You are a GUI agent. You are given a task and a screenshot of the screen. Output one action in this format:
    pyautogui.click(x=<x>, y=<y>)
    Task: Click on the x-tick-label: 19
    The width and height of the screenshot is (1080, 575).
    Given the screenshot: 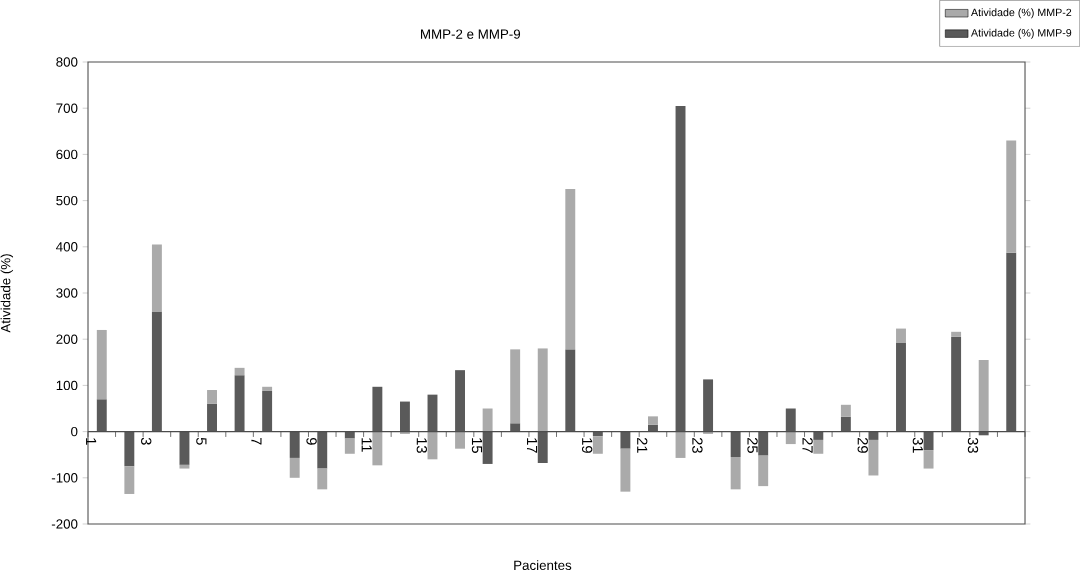 What is the action you would take?
    pyautogui.click(x=587, y=445)
    